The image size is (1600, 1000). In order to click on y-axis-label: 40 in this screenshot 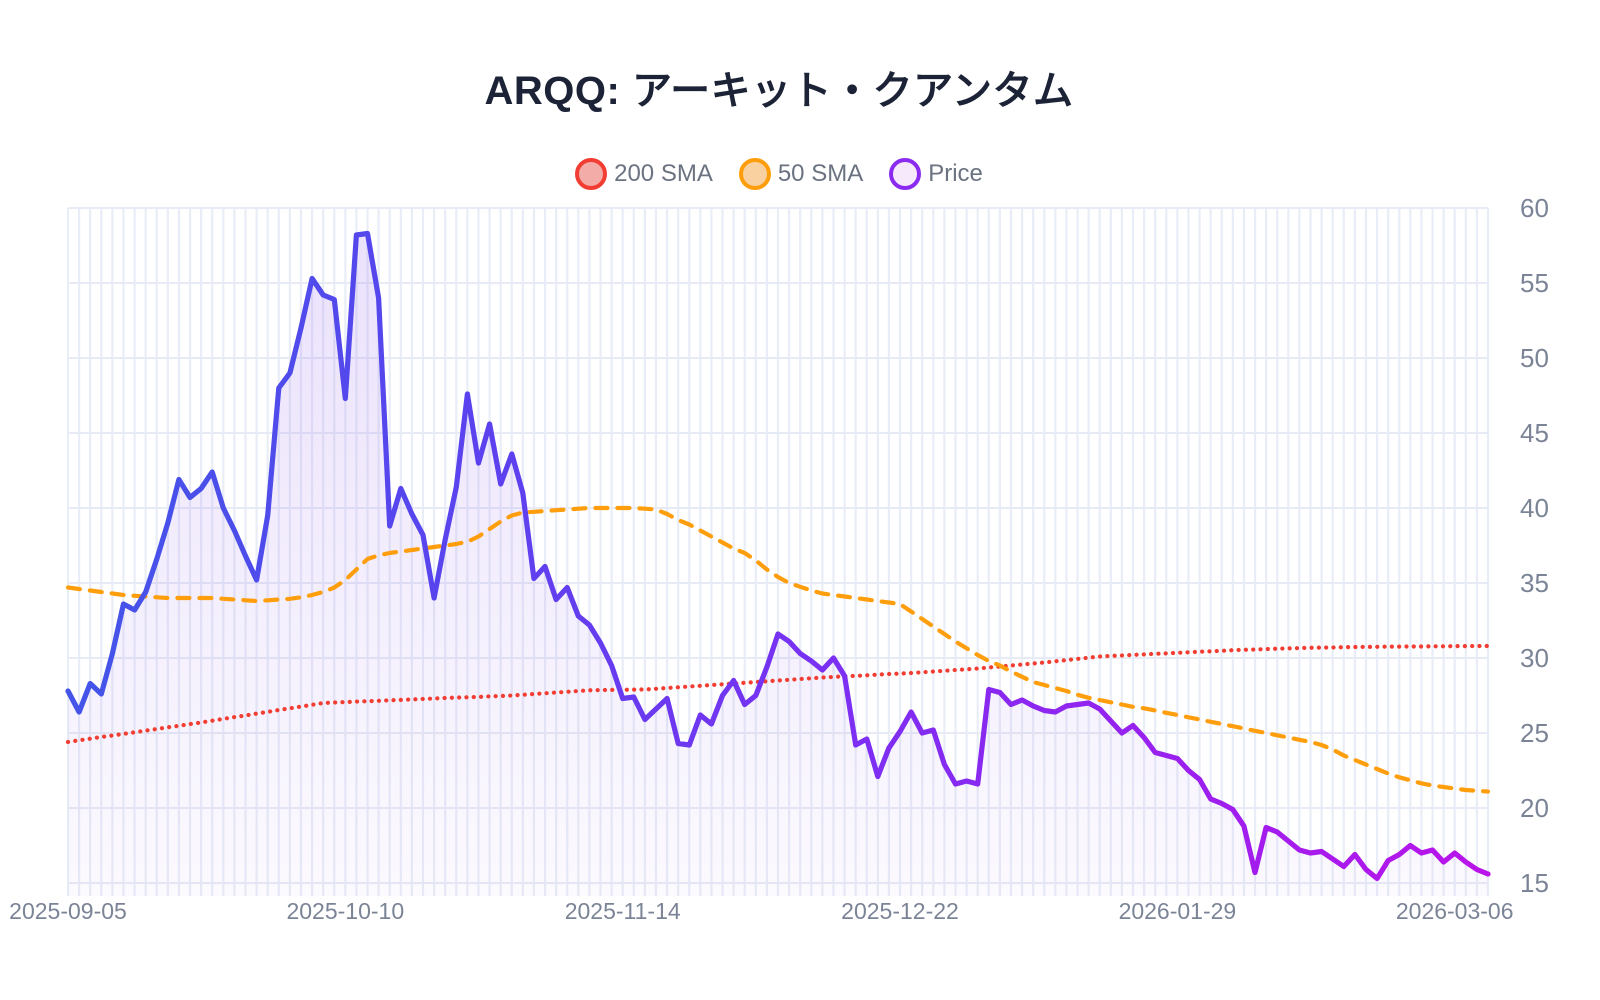, I will do `click(1534, 508)`.